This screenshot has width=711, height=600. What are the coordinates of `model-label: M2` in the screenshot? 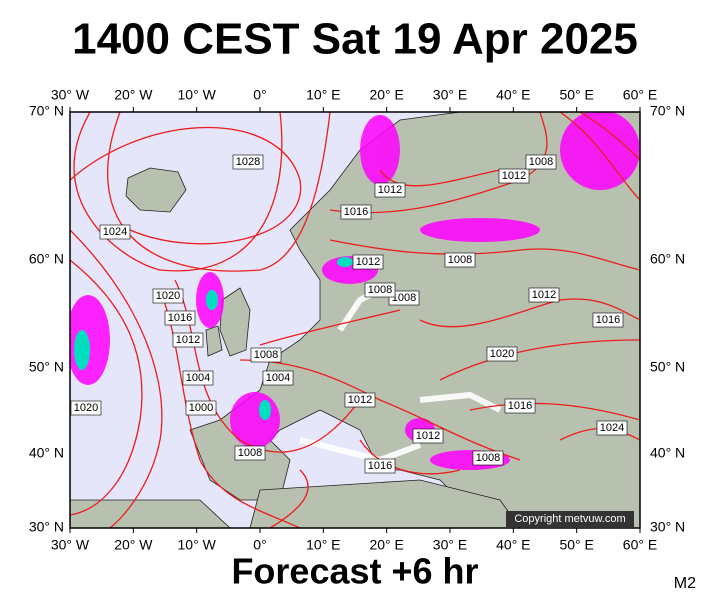 It's located at (685, 583).